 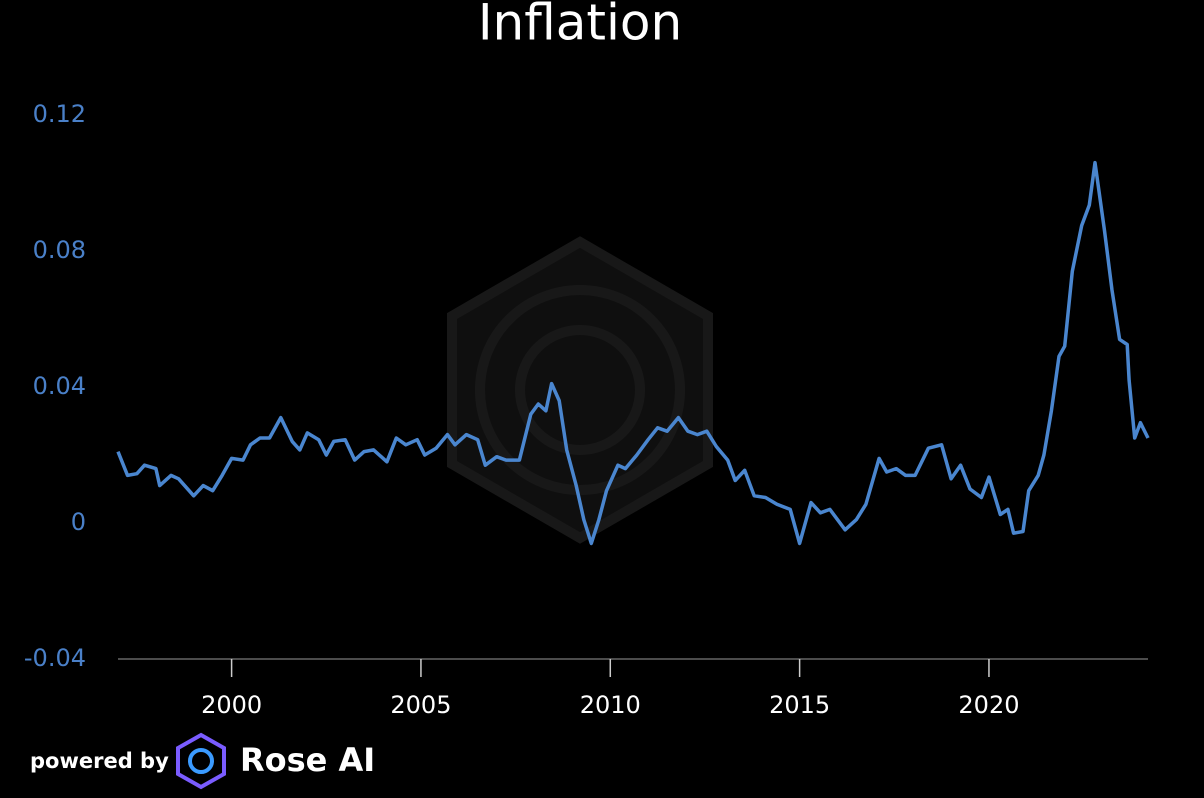 I want to click on x-tick-label: 2020, so click(x=988, y=705).